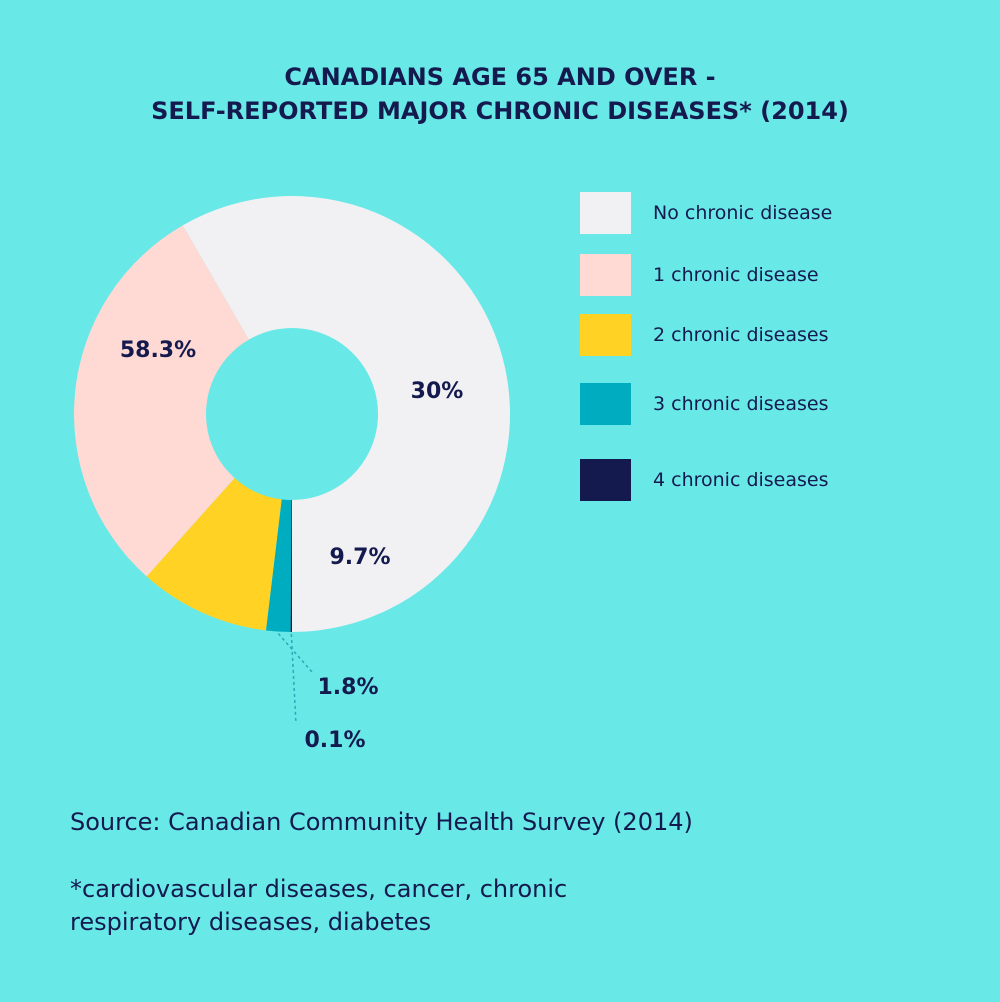 This screenshot has height=1002, width=1000. Describe the element at coordinates (334, 740) in the screenshot. I see `data-label-4-chronic-diseases: 0.1%` at that location.